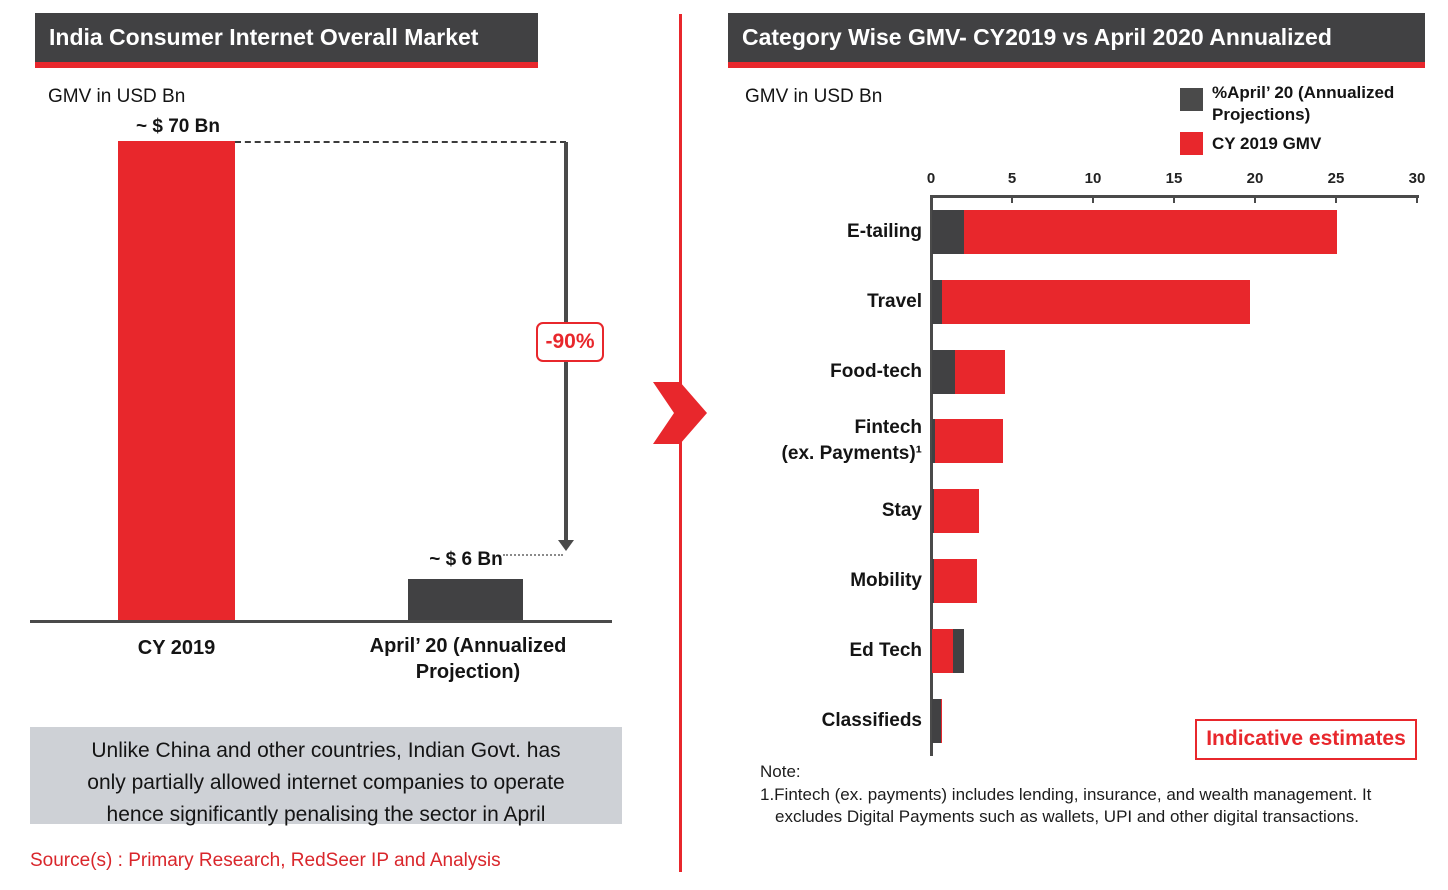 This screenshot has width=1448, height=890. Describe the element at coordinates (321, 621) in the screenshot. I see `left-x-axis` at that location.